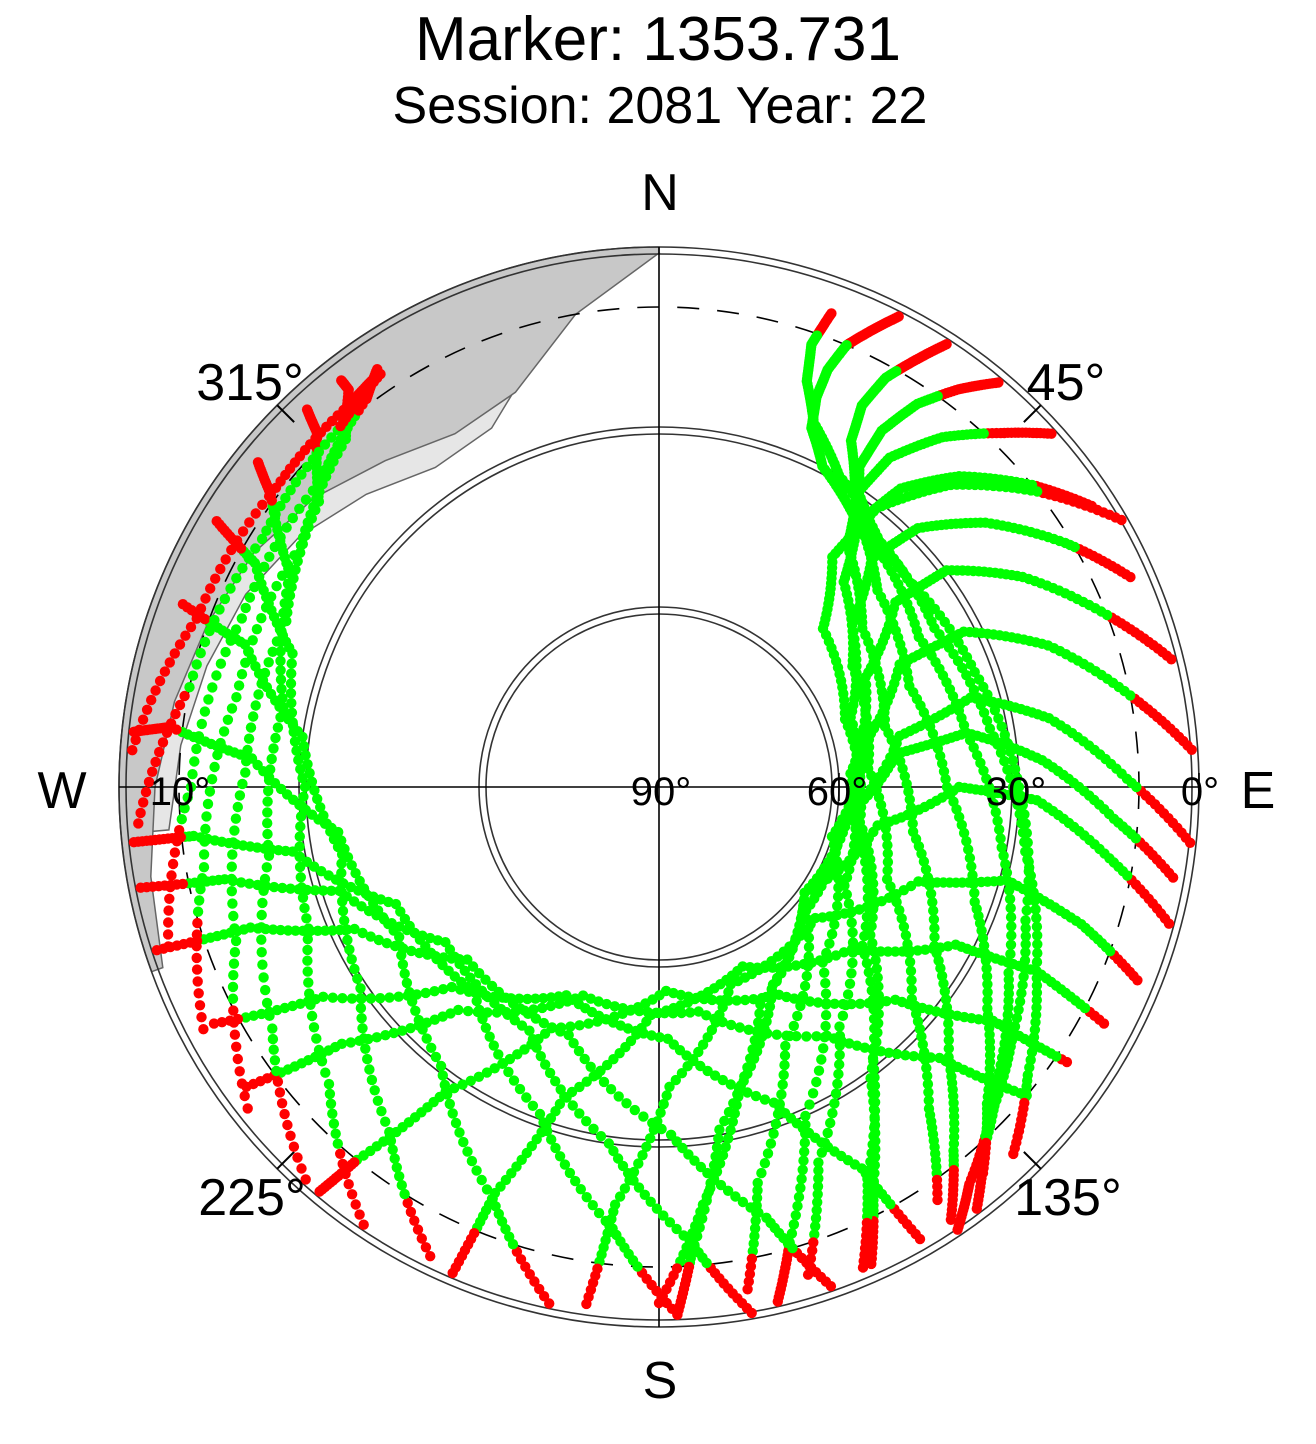 The image size is (1316, 1444). Describe the element at coordinates (660, 193) in the screenshot. I see `cardinal-label-north: N` at that location.